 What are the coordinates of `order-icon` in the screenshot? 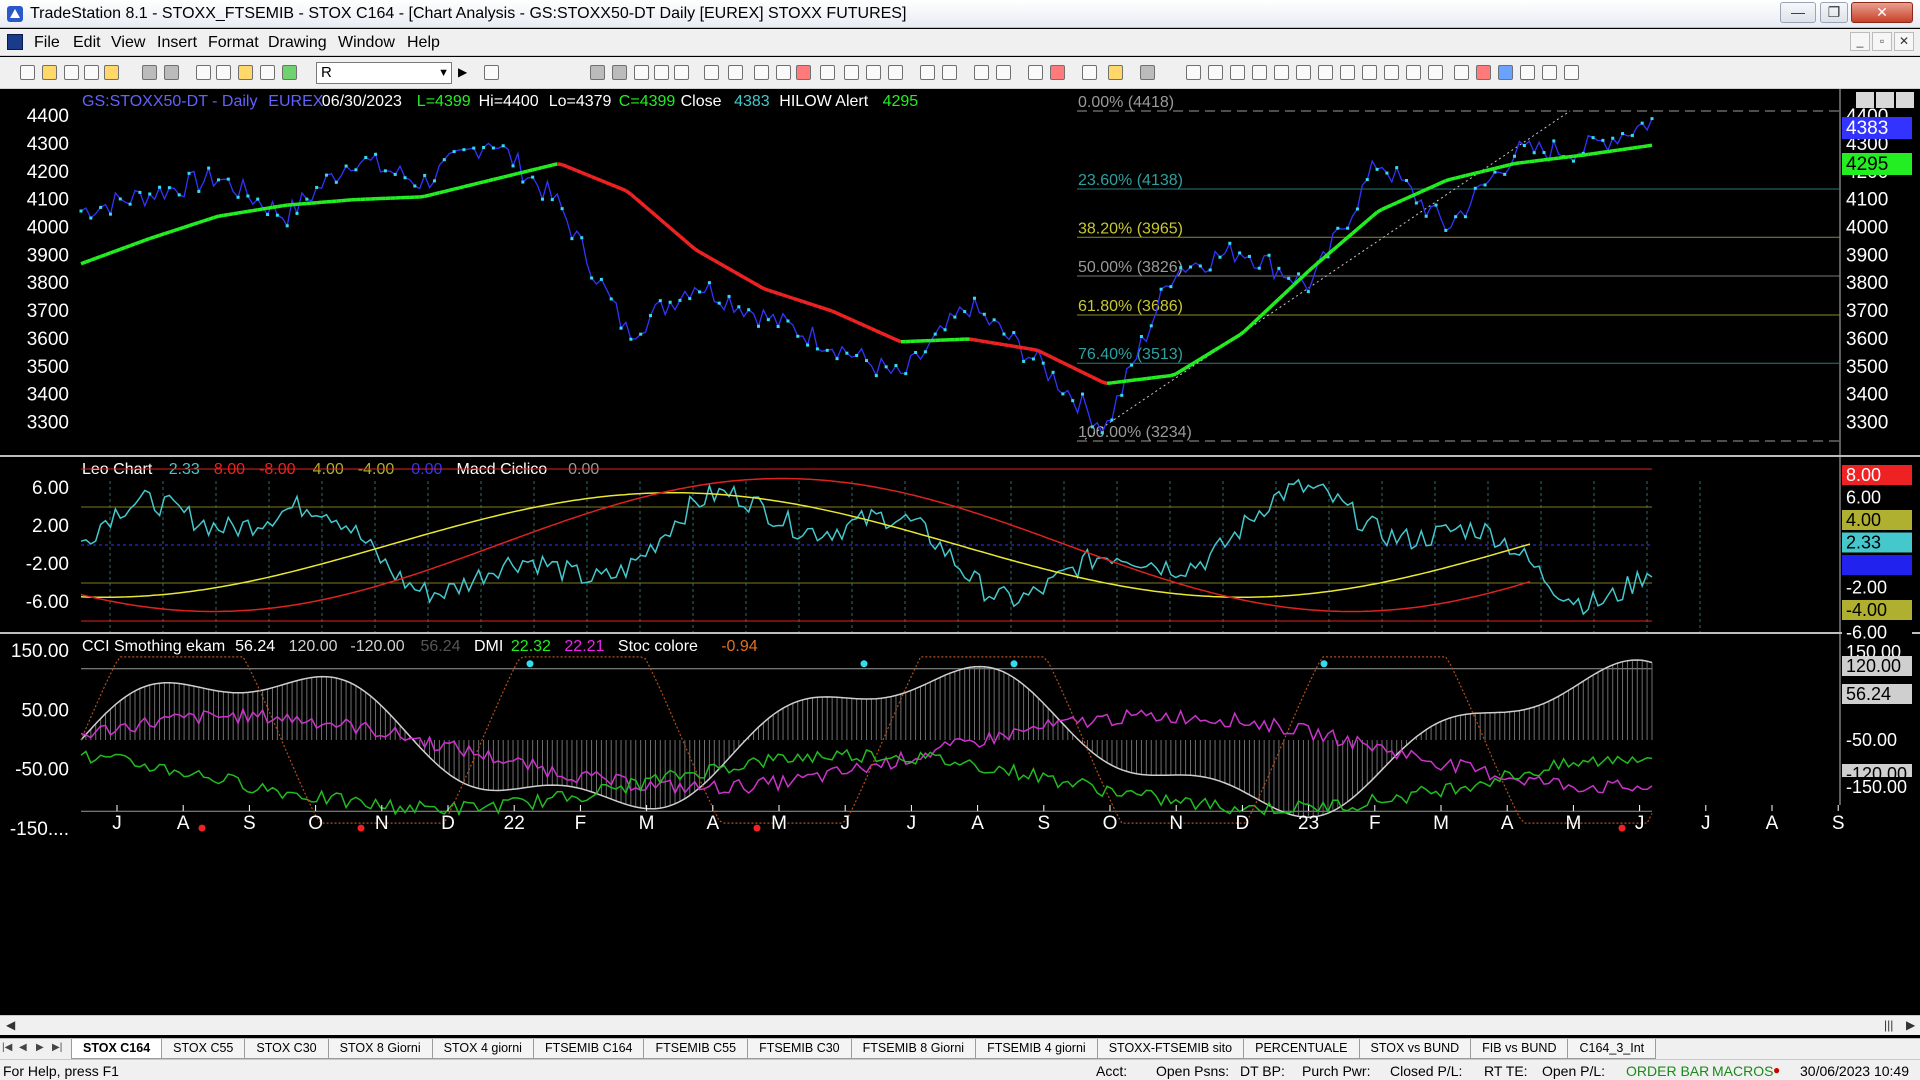 It's located at (873, 72).